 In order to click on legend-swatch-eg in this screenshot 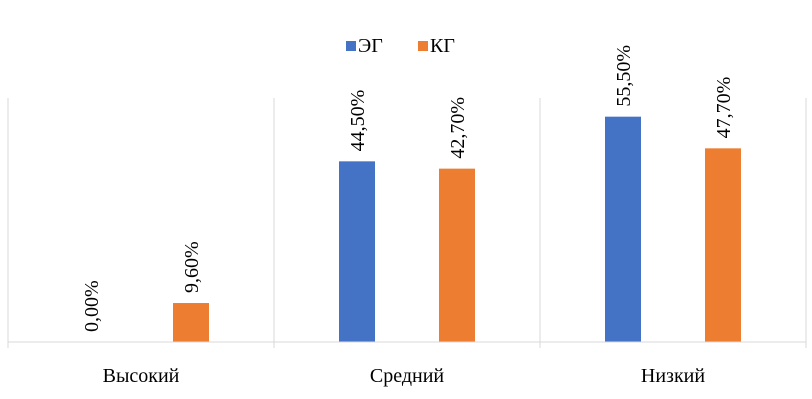, I will do `click(351, 46)`.